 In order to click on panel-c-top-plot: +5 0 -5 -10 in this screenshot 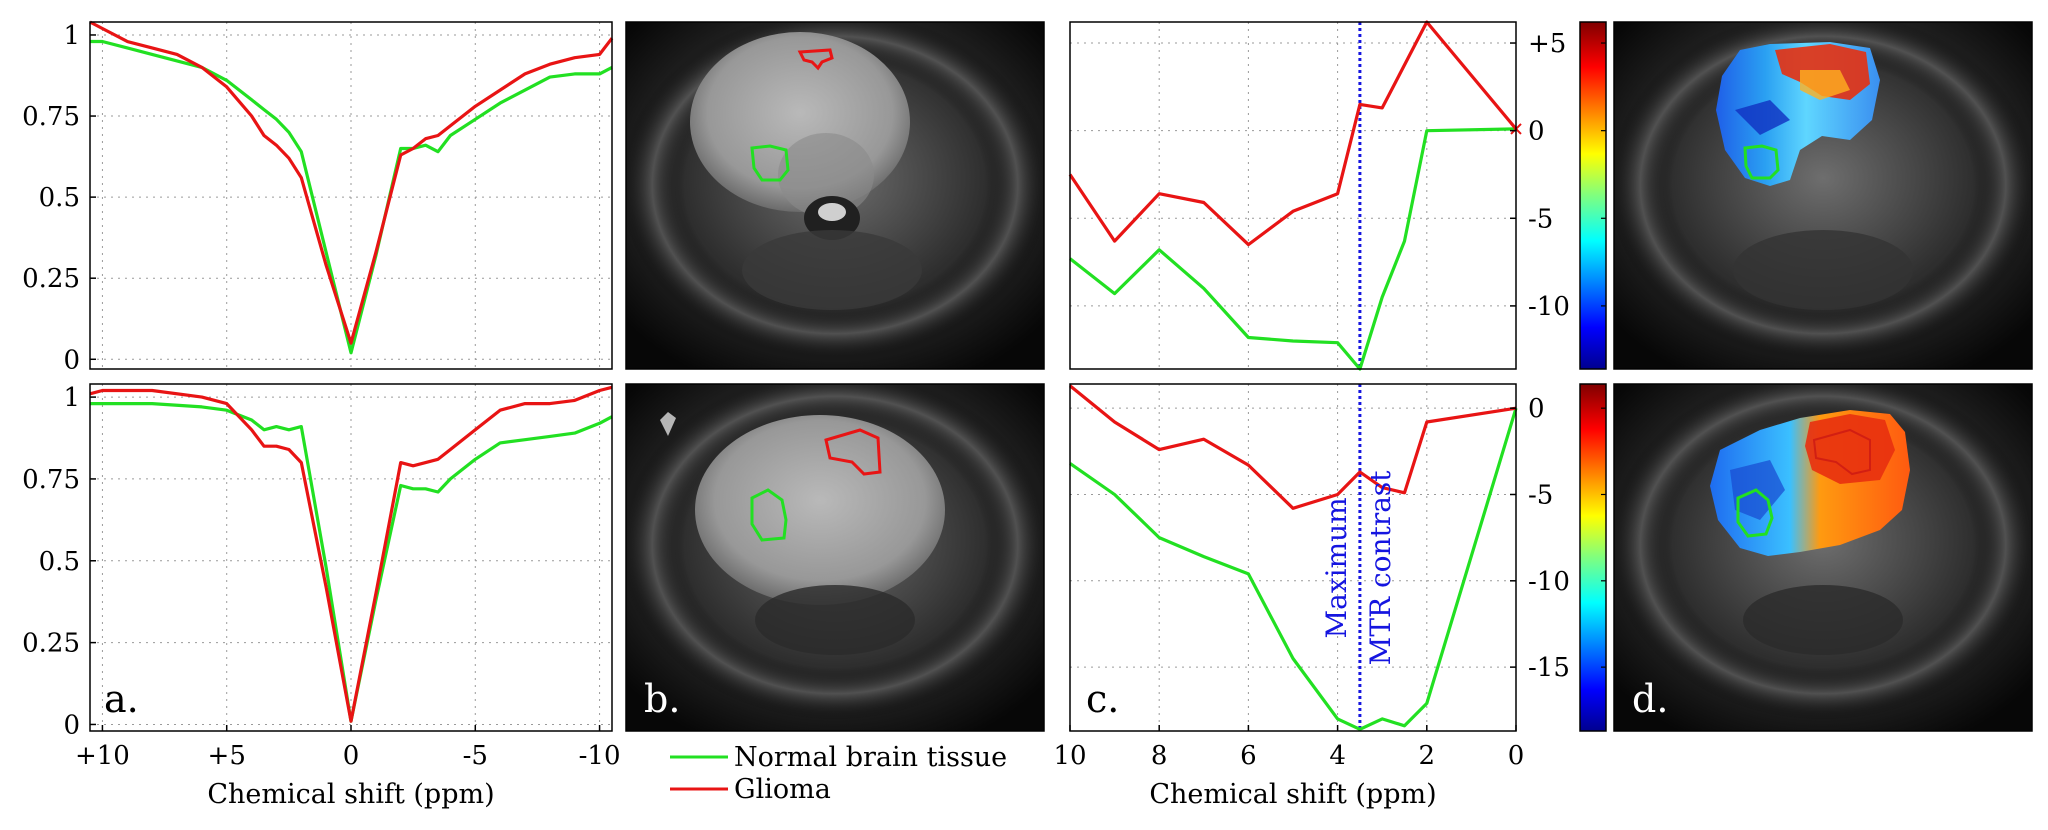, I will do `click(1319, 195)`.